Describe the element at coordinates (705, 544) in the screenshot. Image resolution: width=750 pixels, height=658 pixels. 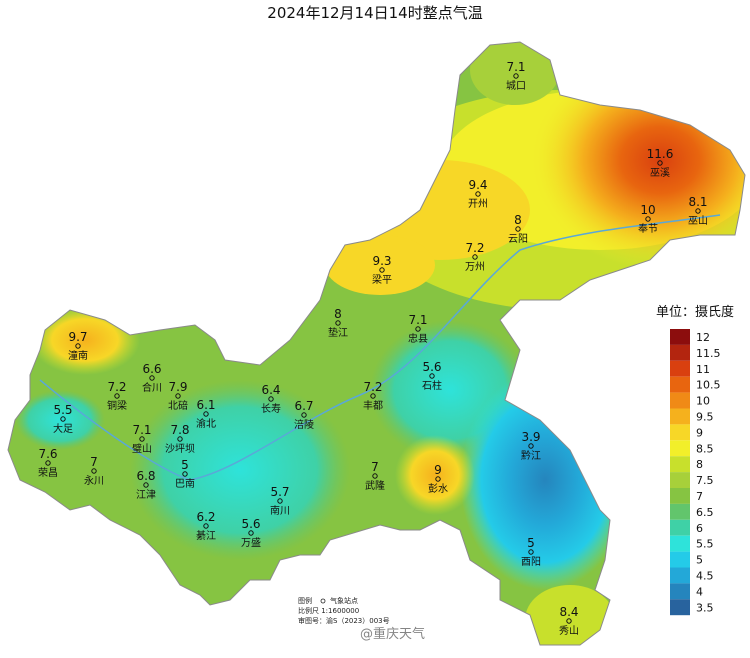
I see `legend-label: 5.5` at that location.